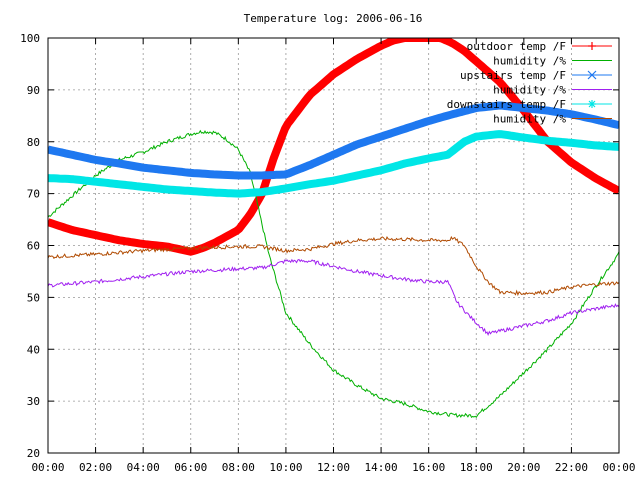 This screenshot has height=480, width=640. What do you see at coordinates (30, 38) in the screenshot?
I see `y-tick-label: 100` at bounding box center [30, 38].